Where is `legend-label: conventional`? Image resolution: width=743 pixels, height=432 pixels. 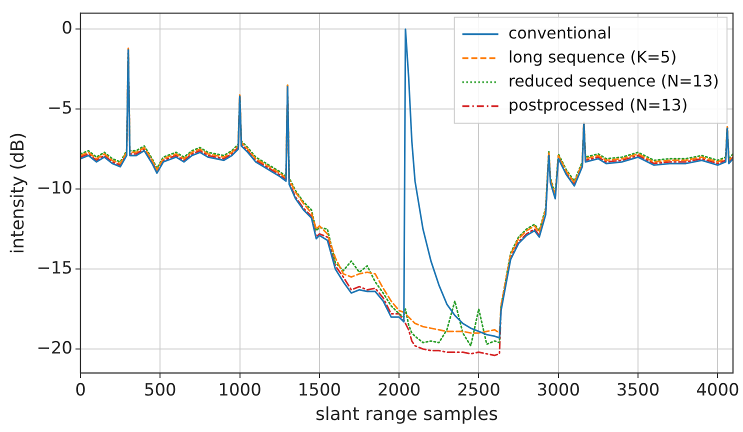 legend-label: conventional is located at coordinates (560, 32).